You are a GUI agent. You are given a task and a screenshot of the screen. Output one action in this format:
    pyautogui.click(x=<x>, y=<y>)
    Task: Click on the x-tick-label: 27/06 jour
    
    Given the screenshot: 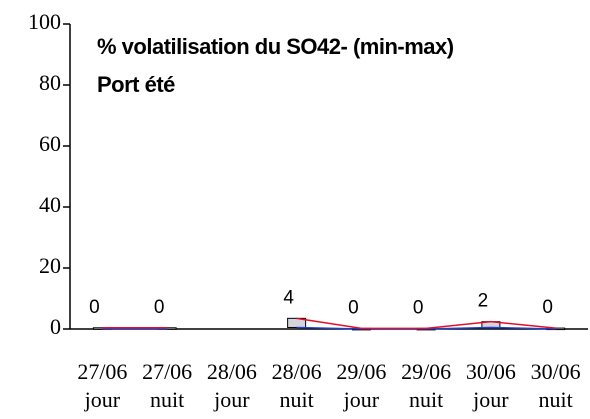 What is the action you would take?
    pyautogui.click(x=102, y=385)
    